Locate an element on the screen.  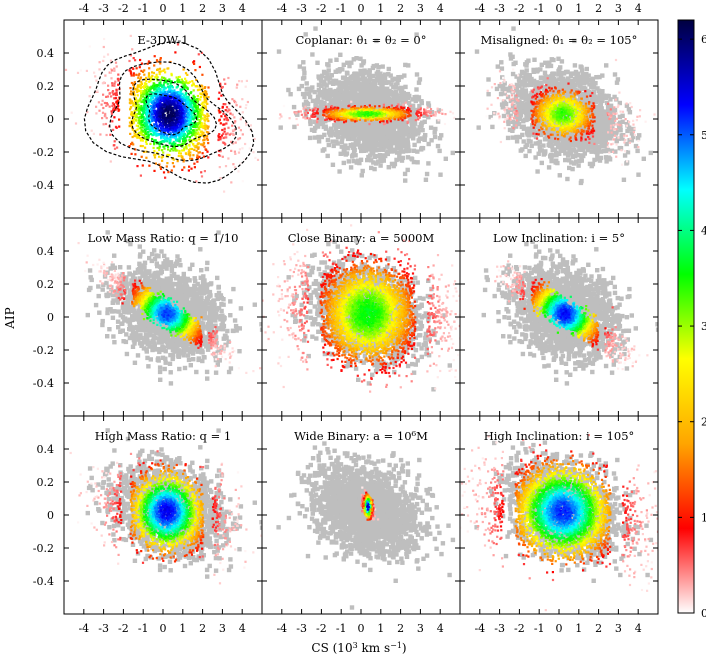
x-tick-label: 0 is located at coordinates (163, 8).